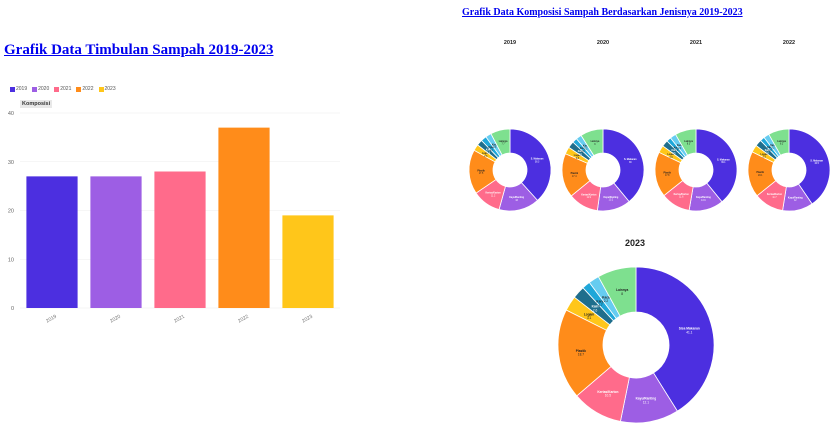  I want to click on slice-value: 39.1, so click(723, 163).